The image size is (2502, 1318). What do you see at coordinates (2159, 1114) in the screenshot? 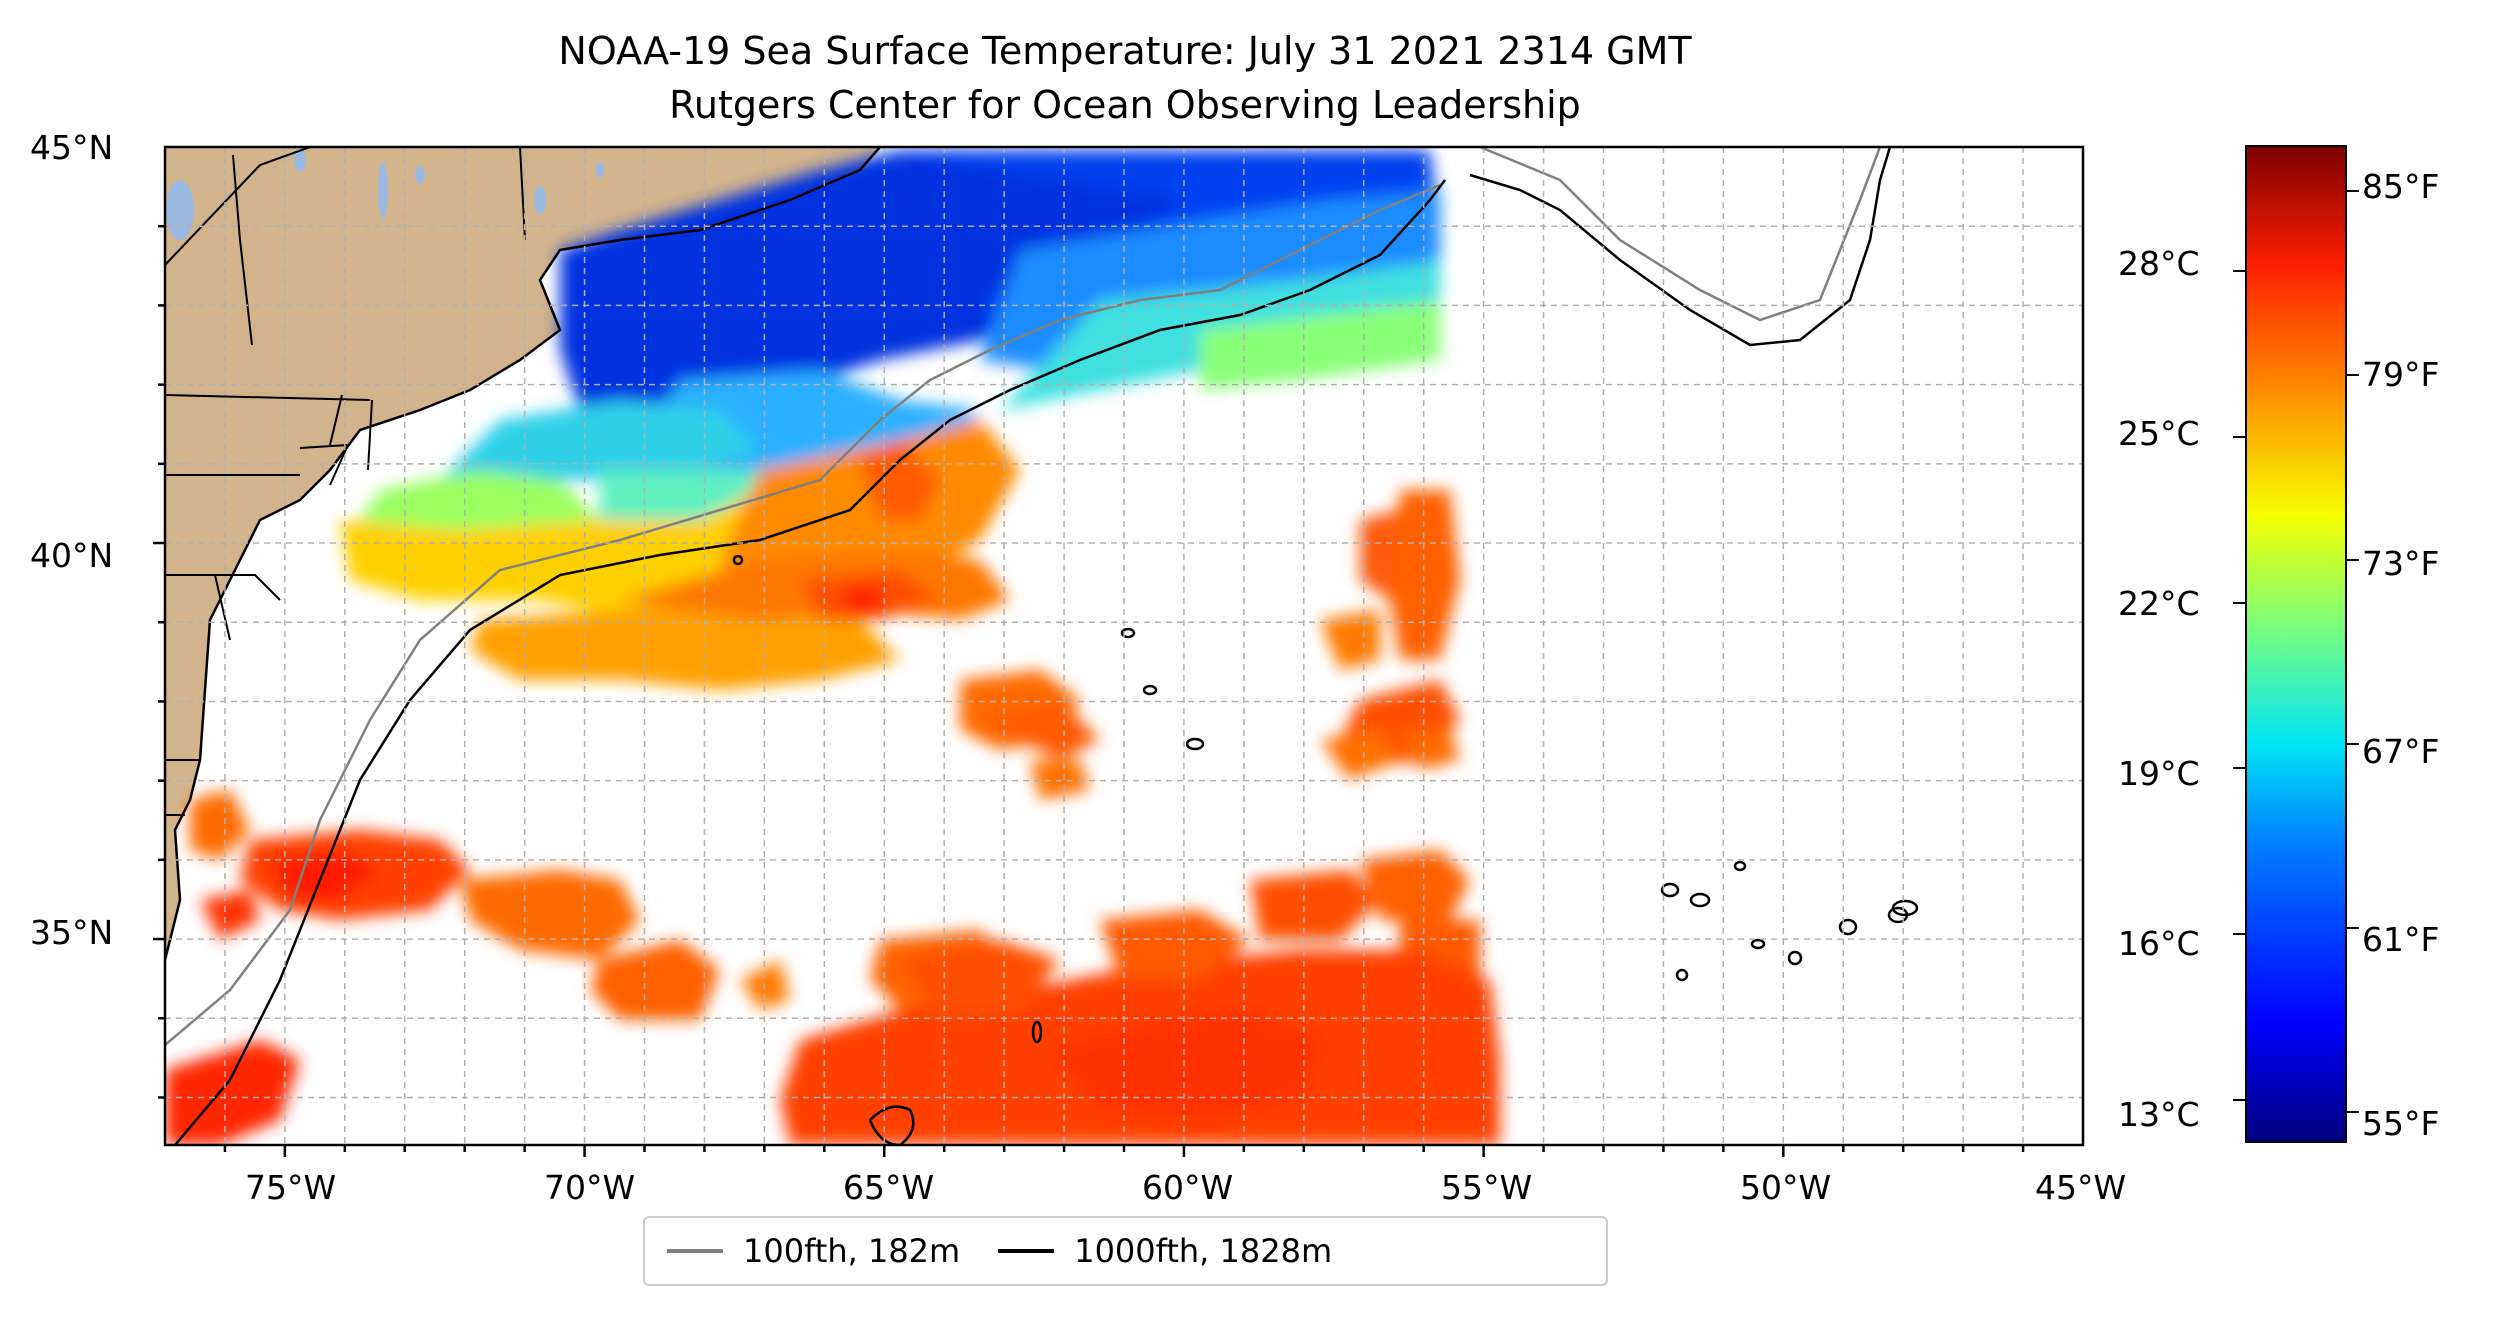
I see `celsius-label: 13°C` at bounding box center [2159, 1114].